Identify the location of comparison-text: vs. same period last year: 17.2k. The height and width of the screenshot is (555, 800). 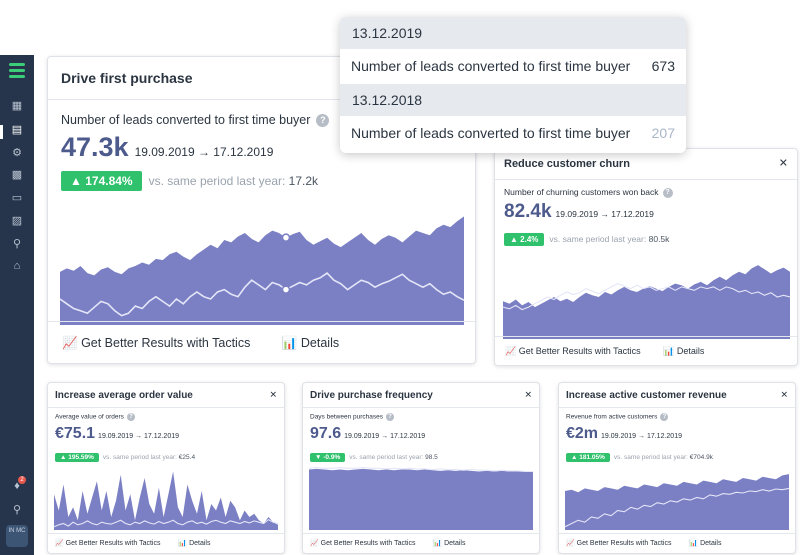
(233, 181).